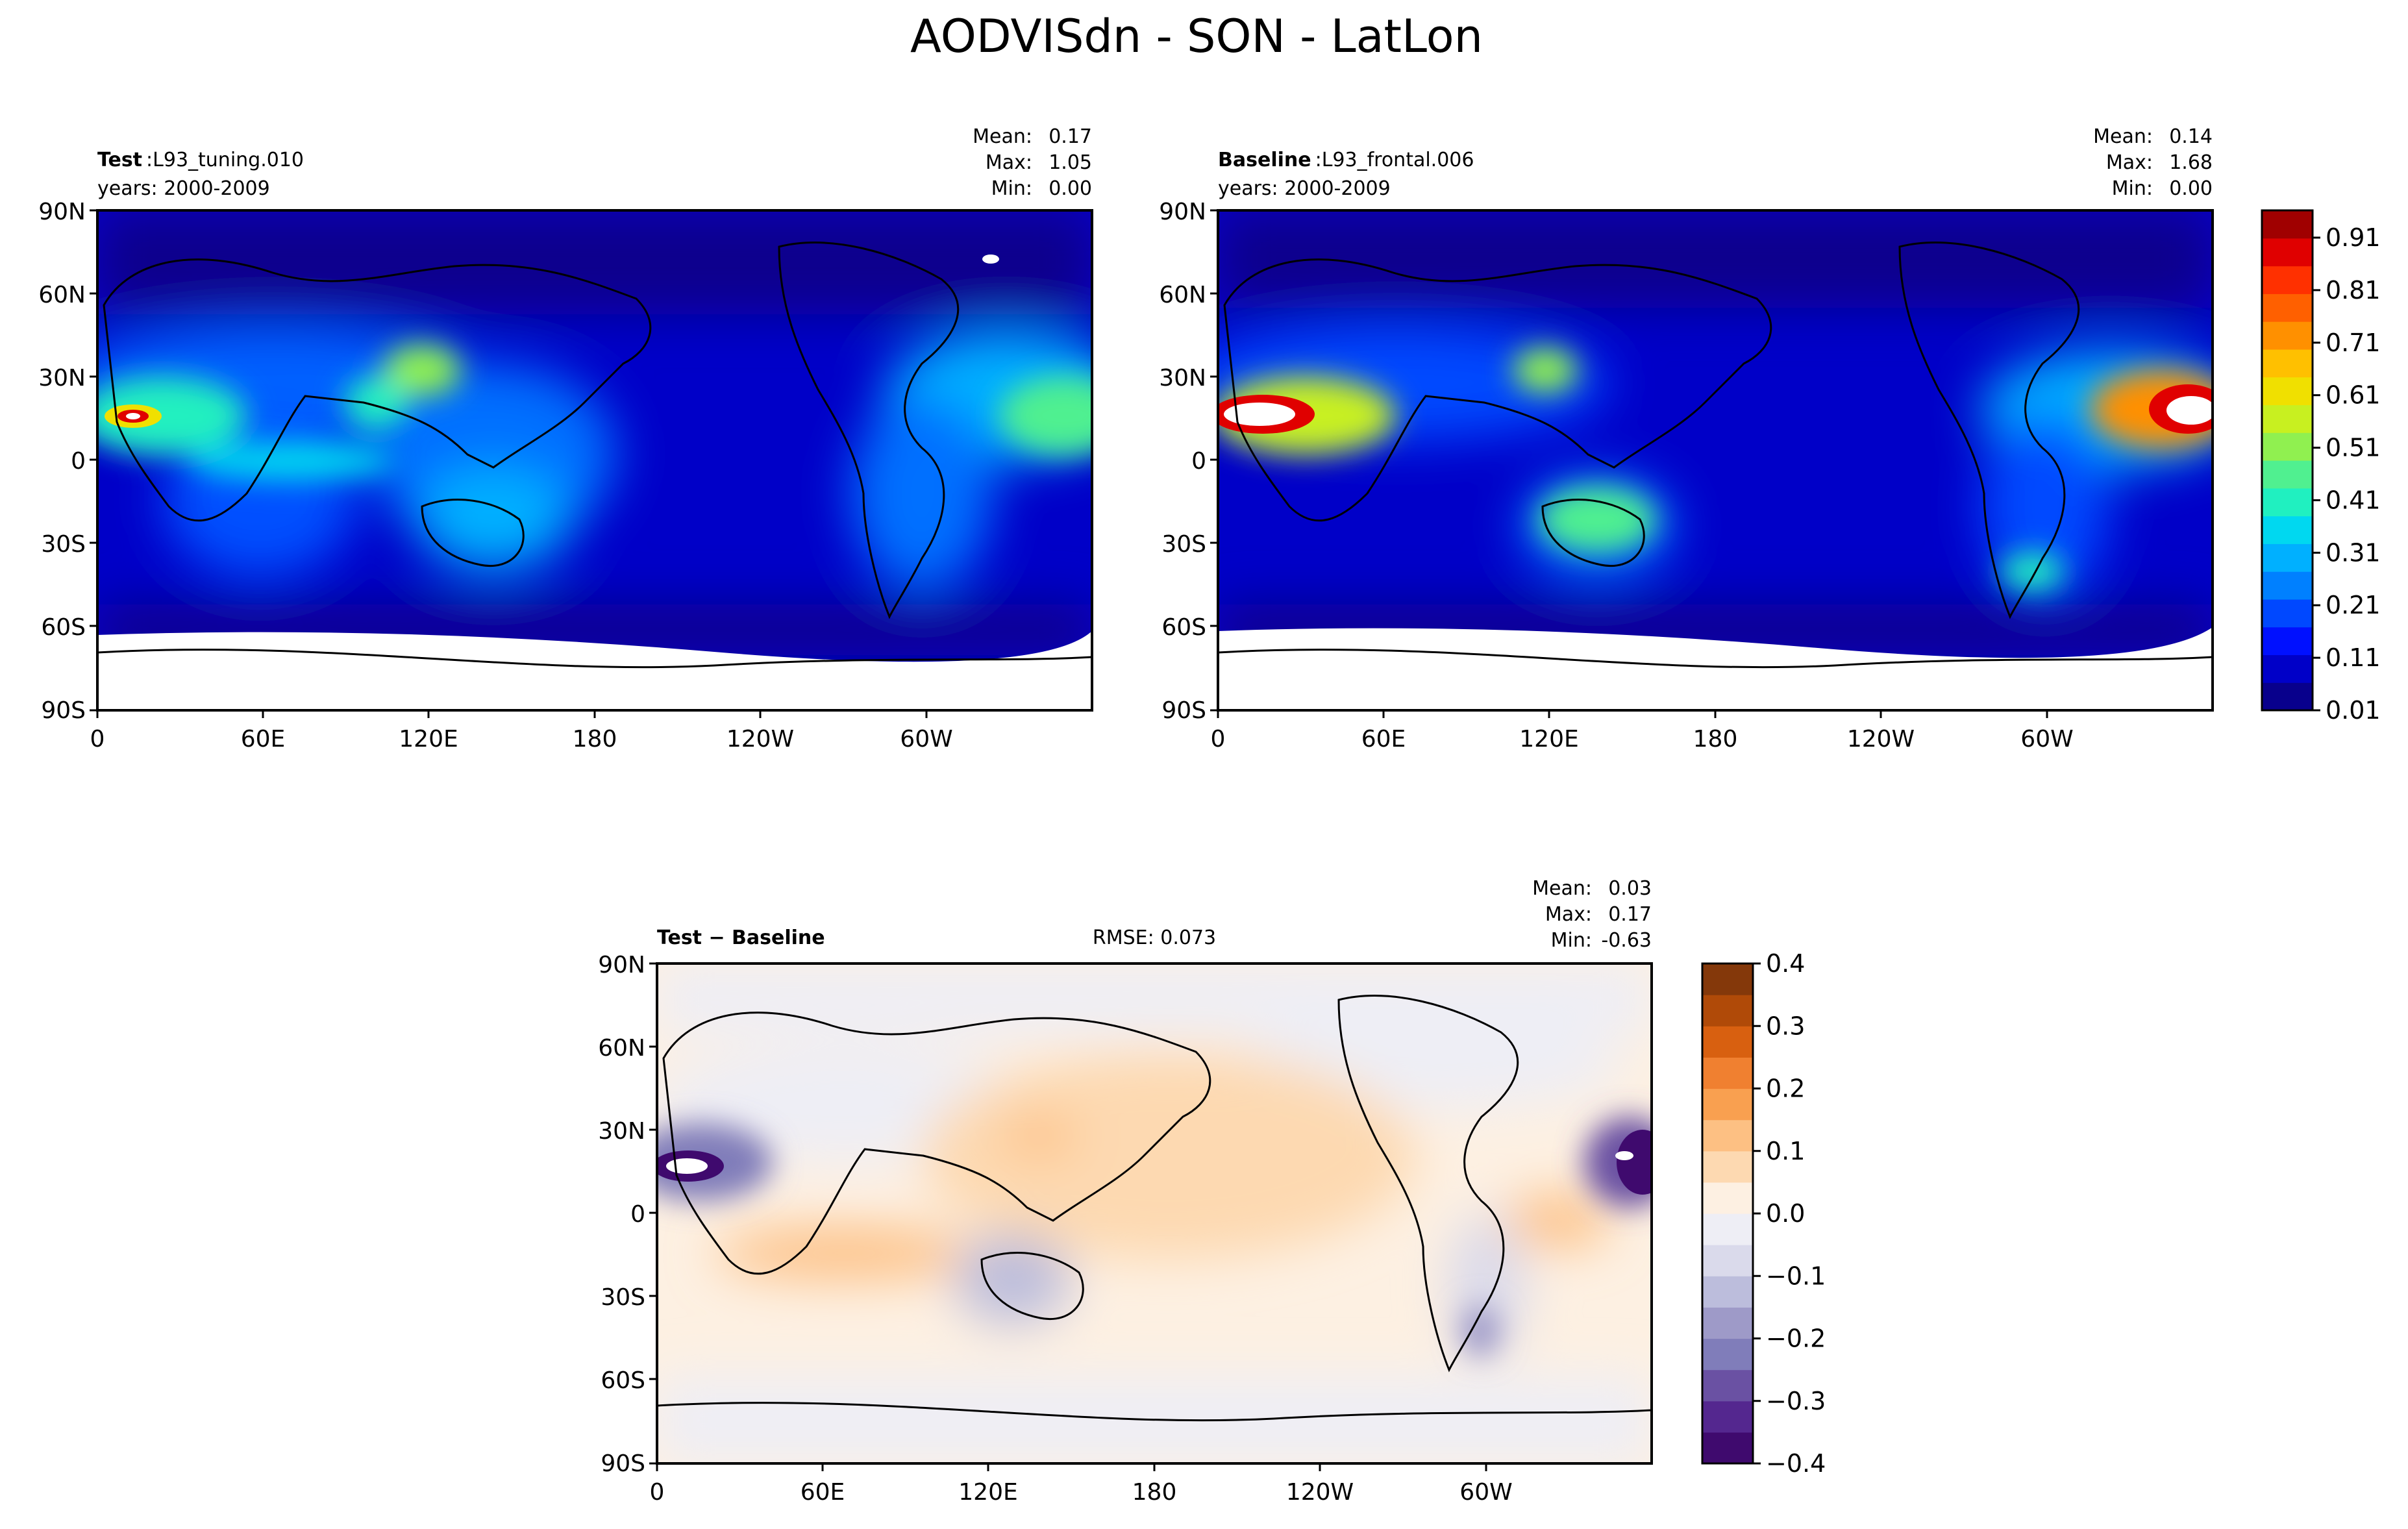 This screenshot has width=2408, height=1529. Describe the element at coordinates (1002, 136) in the screenshot. I see `stat-name: Mean:` at that location.